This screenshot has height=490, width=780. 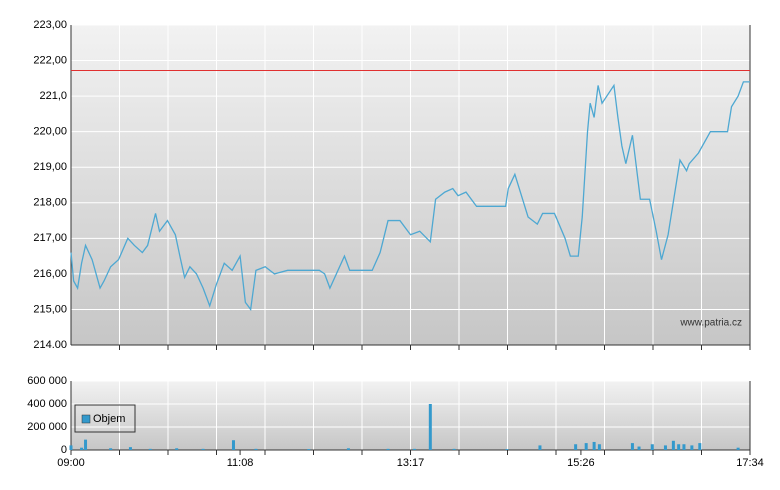 What do you see at coordinates (50, 203) in the screenshot?
I see `y-tick-label: 218,00` at bounding box center [50, 203].